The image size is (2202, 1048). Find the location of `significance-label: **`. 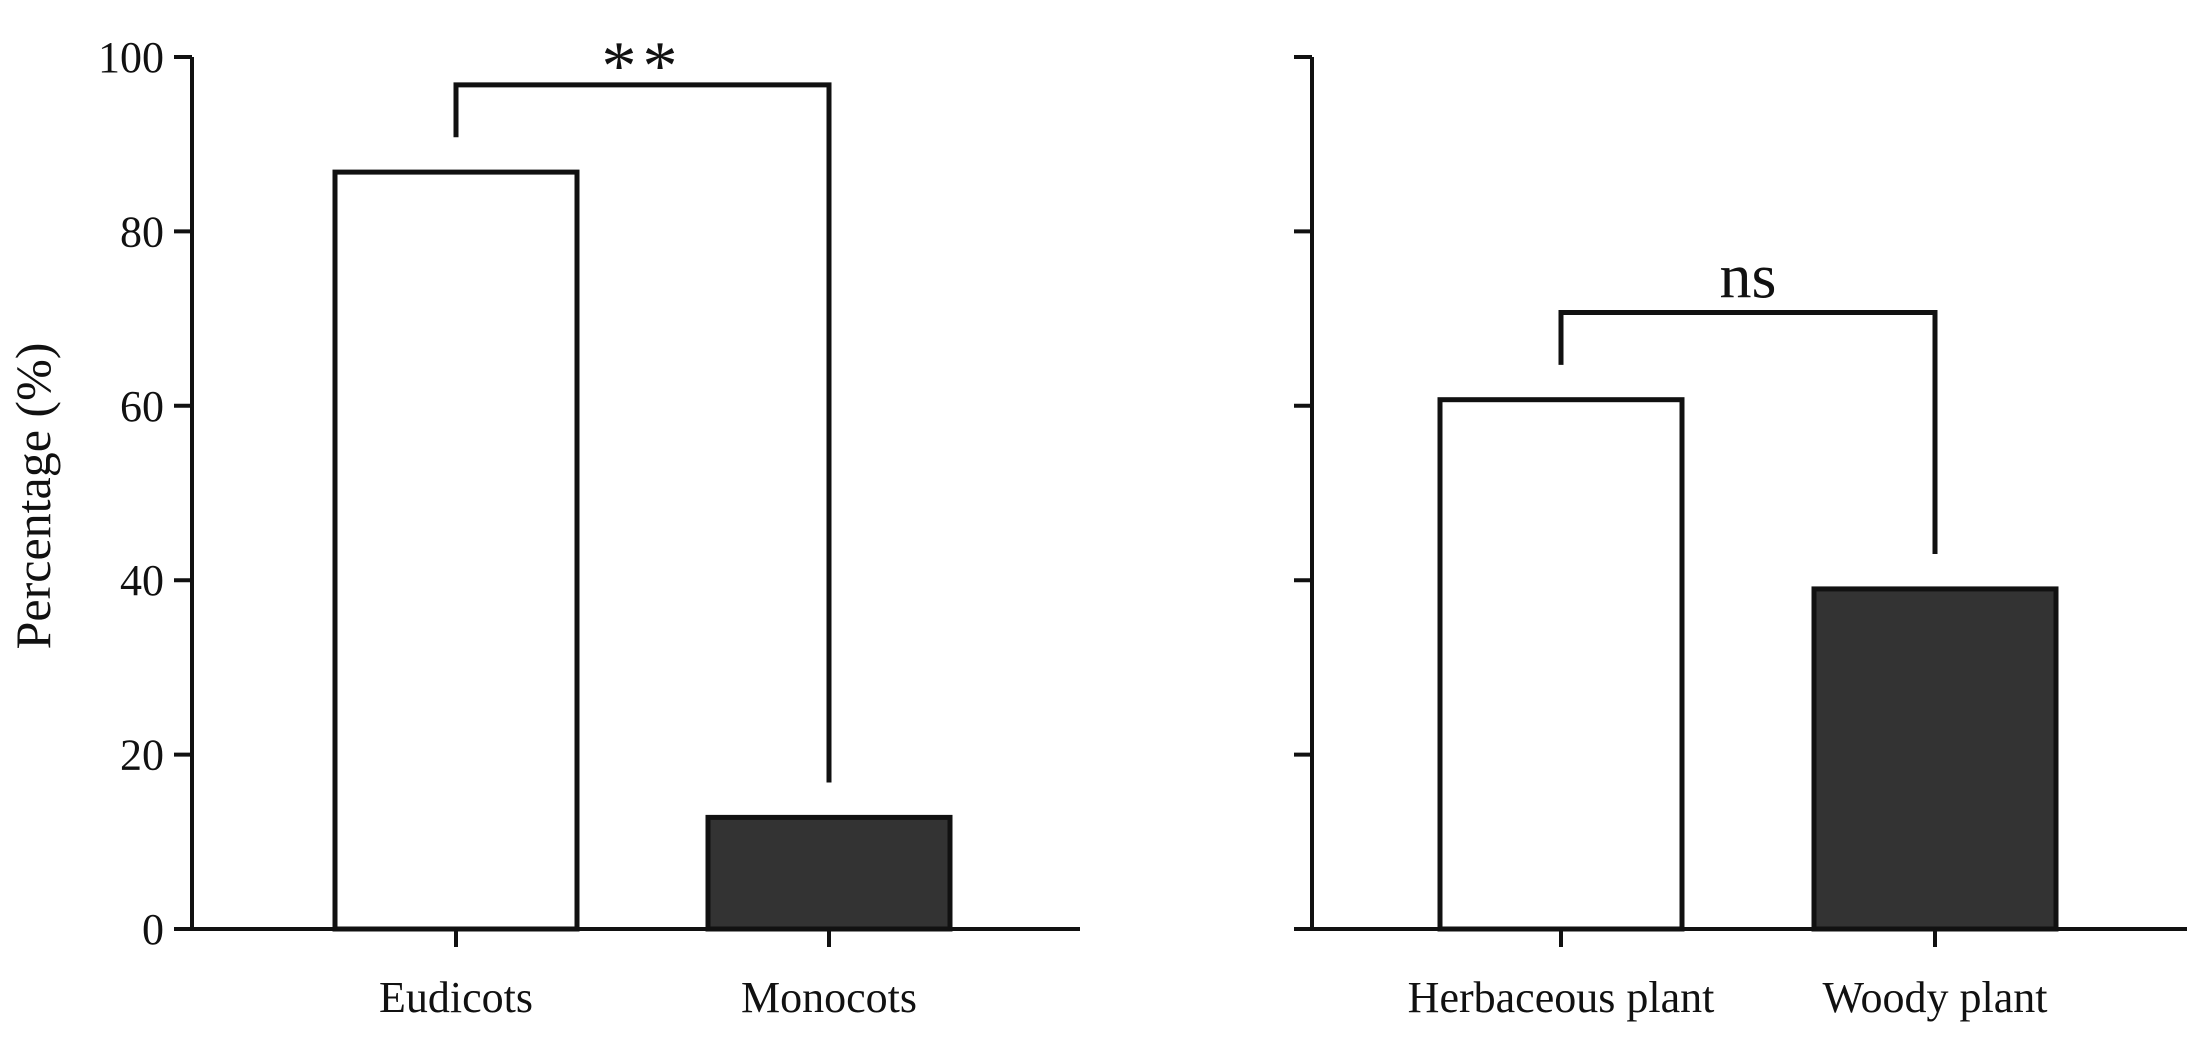

significance-label: ** is located at coordinates (643, 66).